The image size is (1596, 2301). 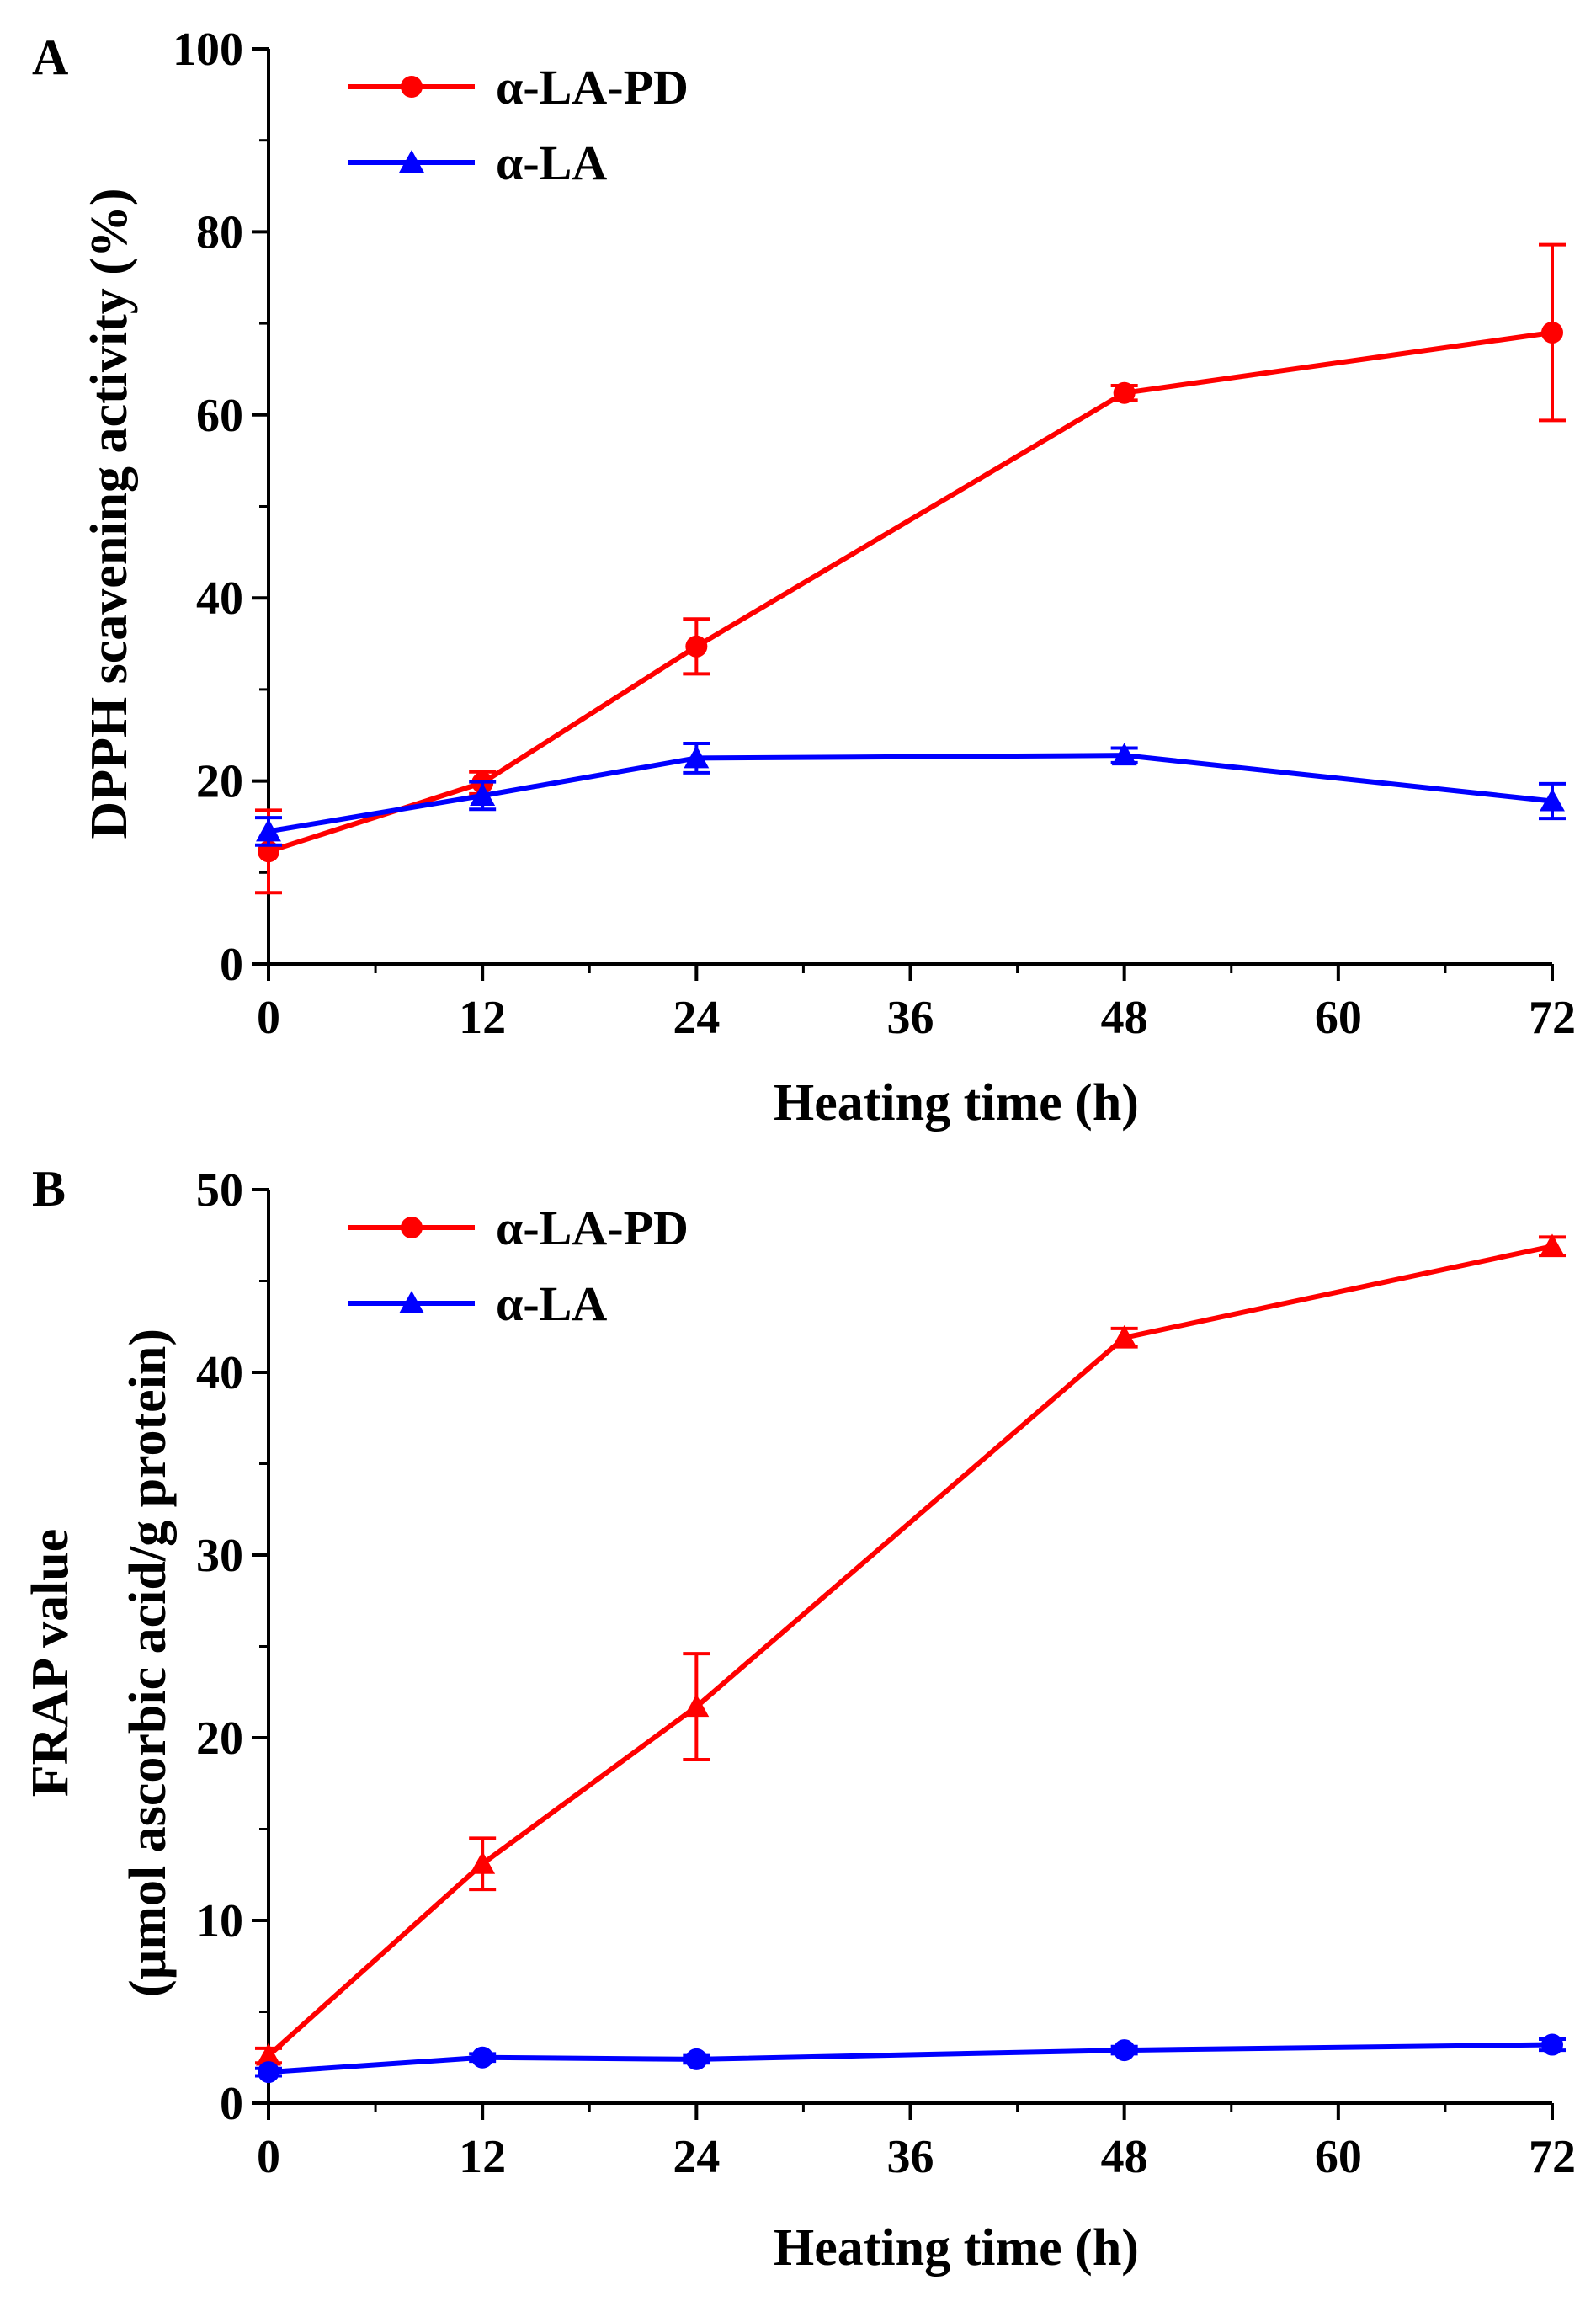 What do you see at coordinates (911, 2157) in the screenshot?
I see `panel-b-x-tick-label: 36` at bounding box center [911, 2157].